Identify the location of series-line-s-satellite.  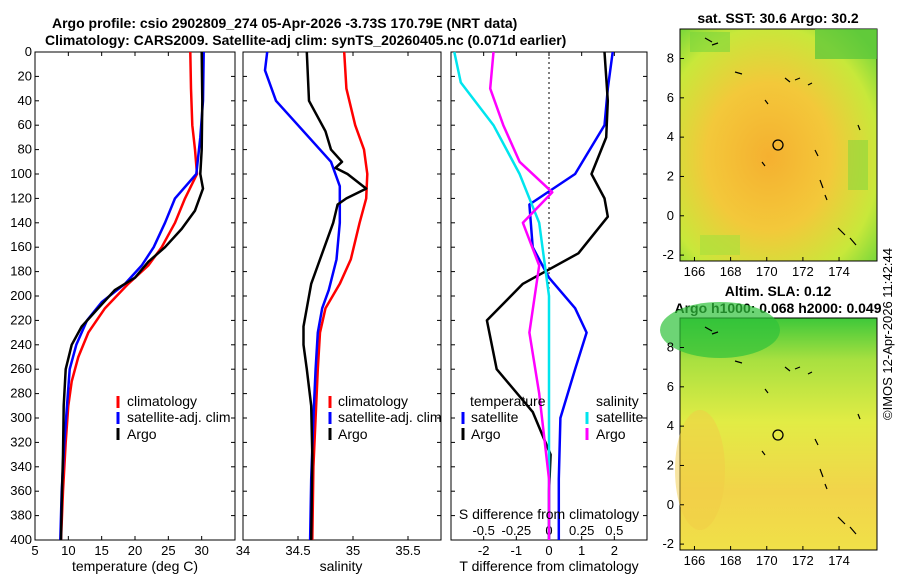
(502, 295).